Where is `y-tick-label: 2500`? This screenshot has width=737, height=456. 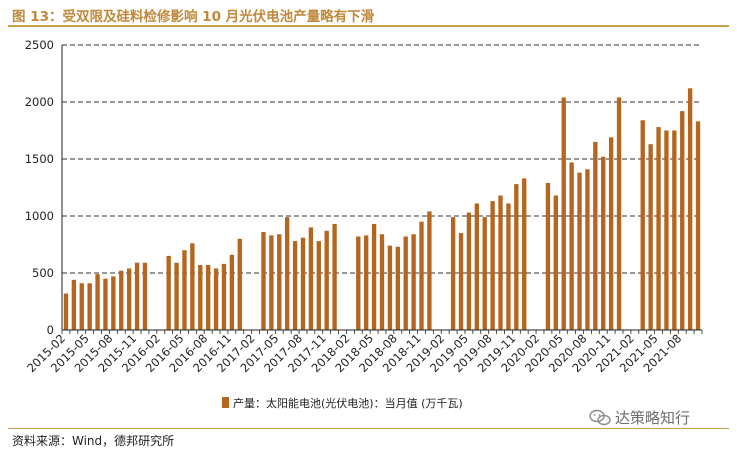 y-tick-label: 2500 is located at coordinates (39, 45).